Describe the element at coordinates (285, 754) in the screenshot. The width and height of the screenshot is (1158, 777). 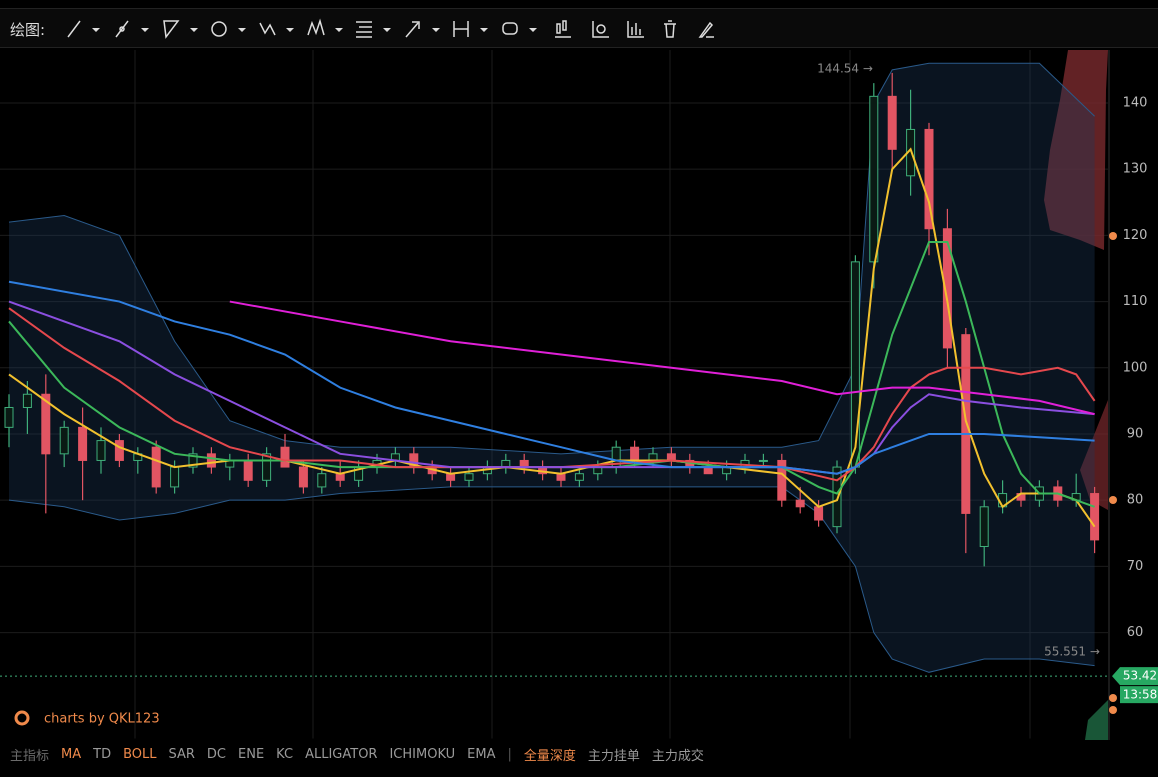
I see `indicator-item: KC` at that location.